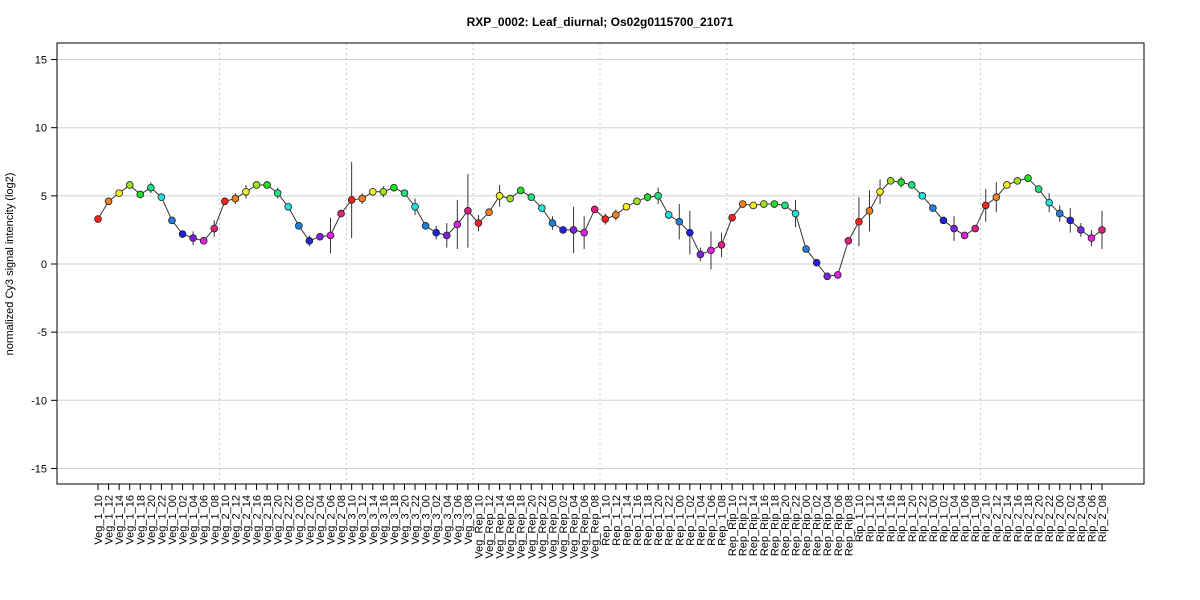  I want to click on x-tick-label: Veg_1_04, so click(194, 520).